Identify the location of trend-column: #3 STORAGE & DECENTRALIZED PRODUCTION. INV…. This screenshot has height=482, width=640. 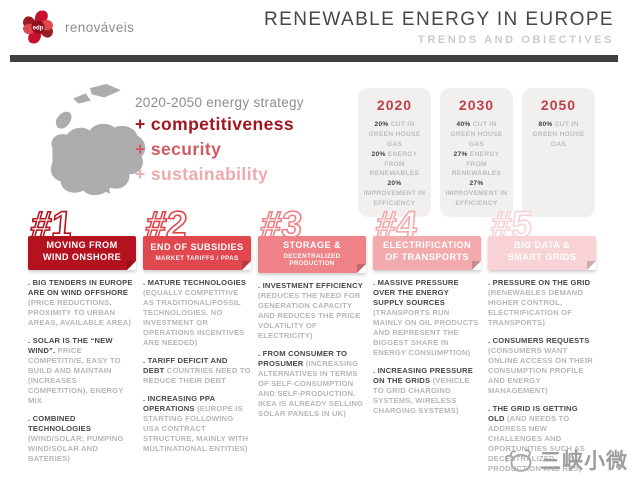
(312, 342).